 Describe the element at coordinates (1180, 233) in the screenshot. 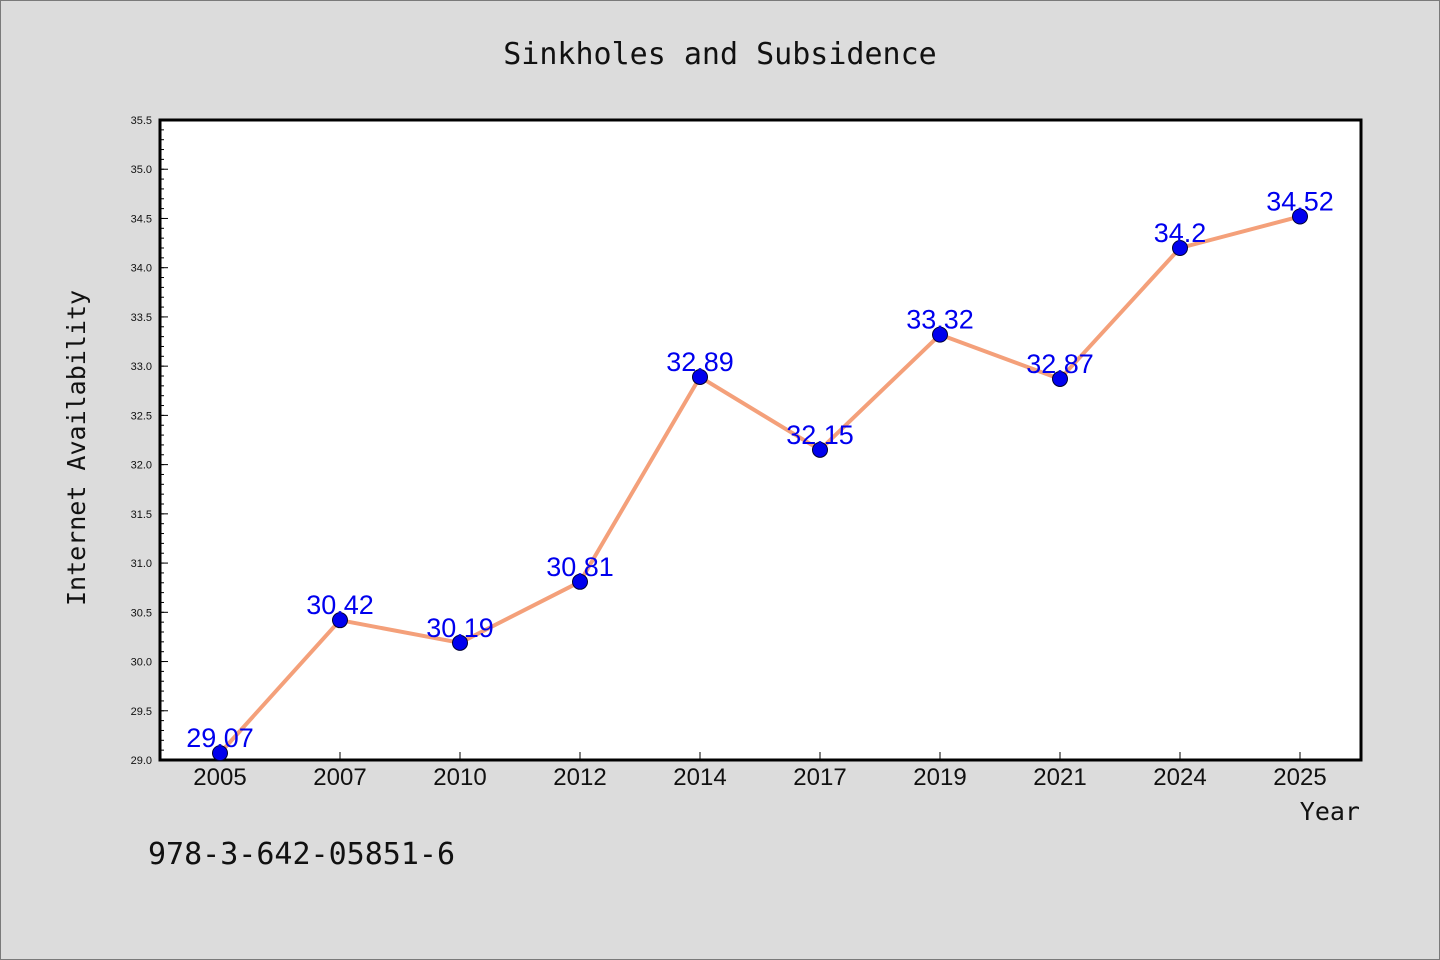

I see `data-label: 34.2` at that location.